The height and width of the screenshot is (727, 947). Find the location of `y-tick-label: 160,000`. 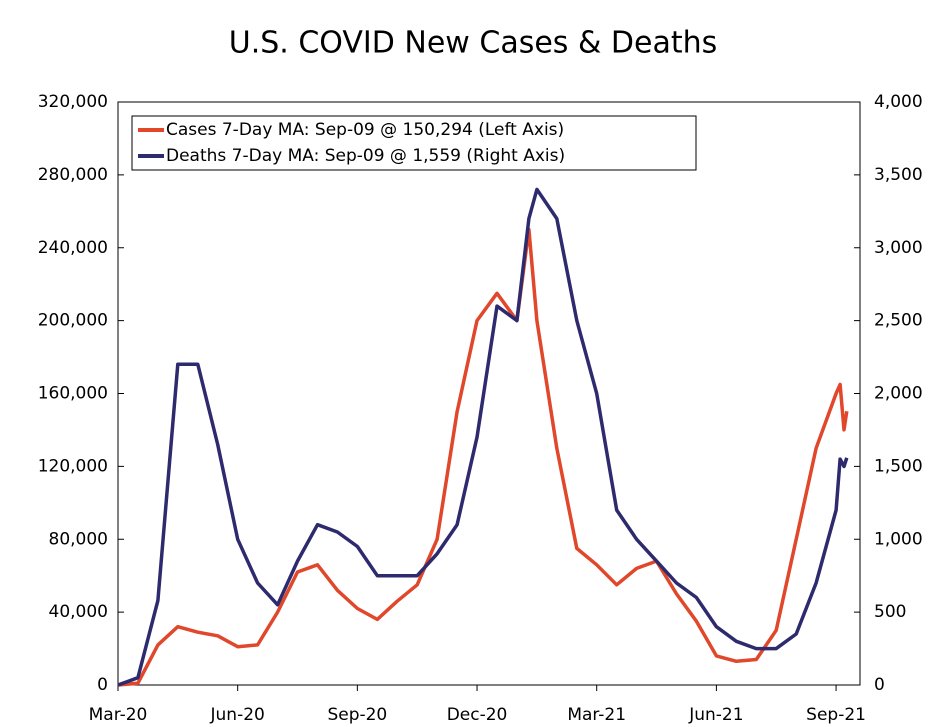

y-tick-label: 160,000 is located at coordinates (73, 394).